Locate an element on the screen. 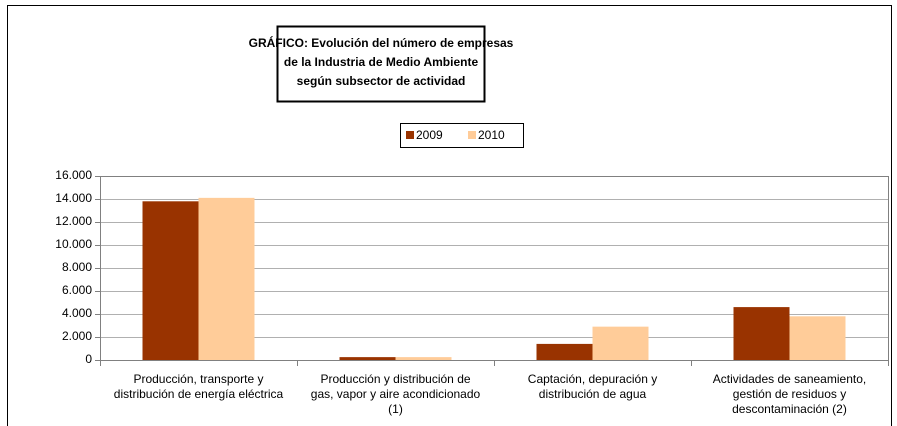 The width and height of the screenshot is (897, 426). chart-title: de la Industria de Medio Ambiente is located at coordinates (381, 62).